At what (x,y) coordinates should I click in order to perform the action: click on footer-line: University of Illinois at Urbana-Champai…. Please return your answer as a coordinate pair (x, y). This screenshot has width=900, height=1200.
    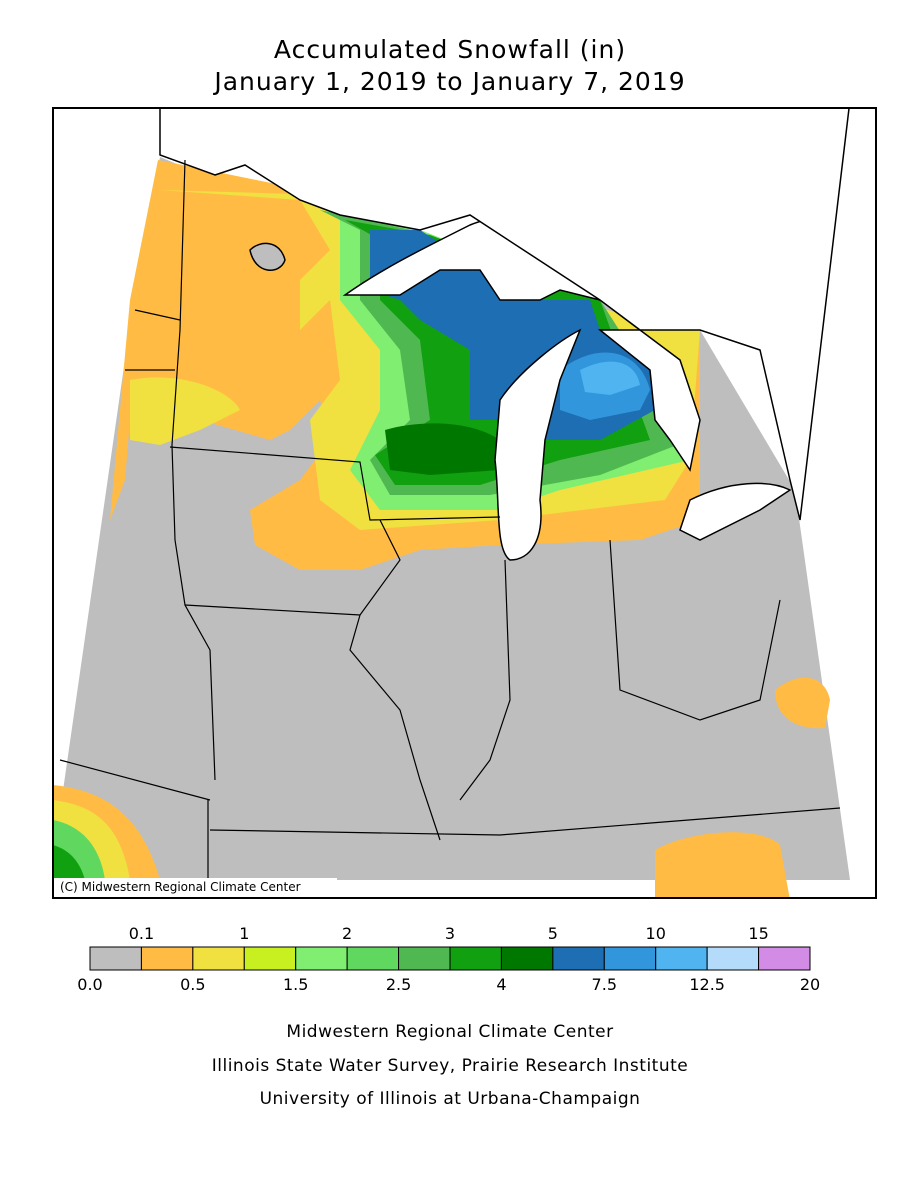
    Looking at the image, I should click on (450, 1099).